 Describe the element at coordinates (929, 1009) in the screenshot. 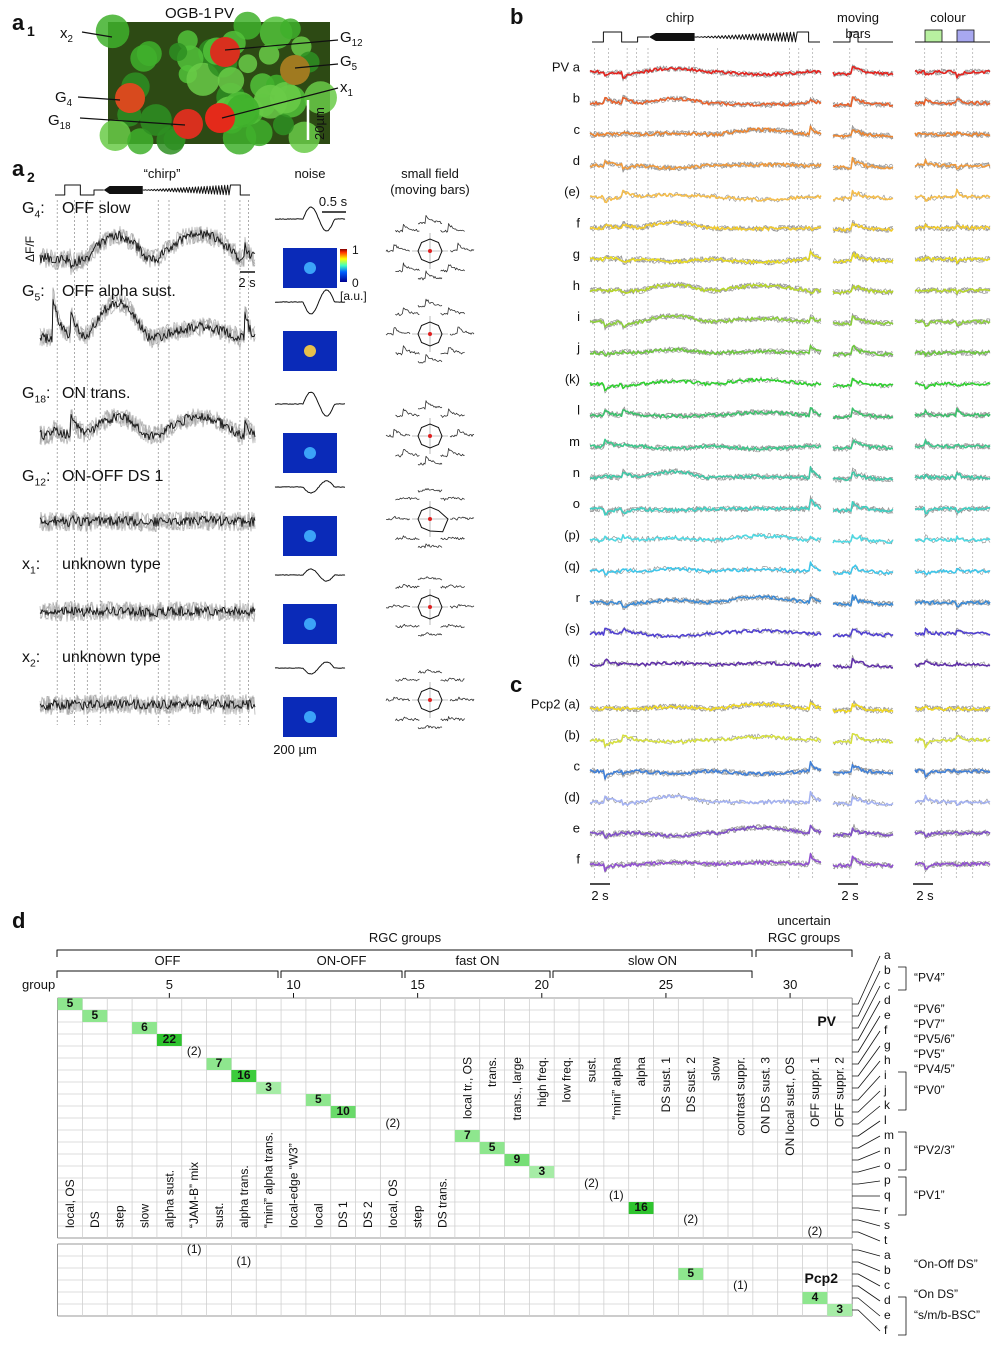

I see `type-annotation: “PV6”` at that location.